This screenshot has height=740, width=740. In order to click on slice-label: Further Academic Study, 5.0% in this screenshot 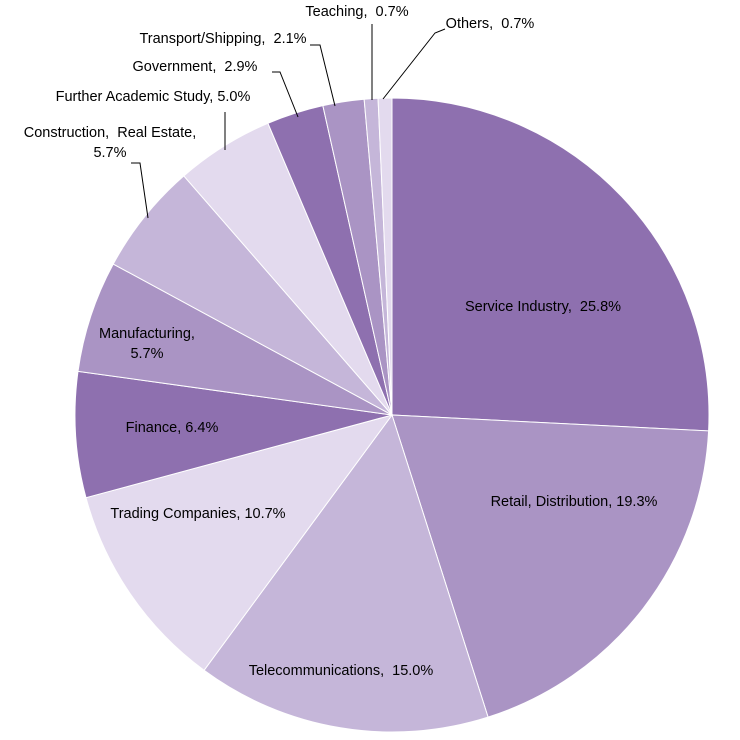, I will do `click(153, 97)`.